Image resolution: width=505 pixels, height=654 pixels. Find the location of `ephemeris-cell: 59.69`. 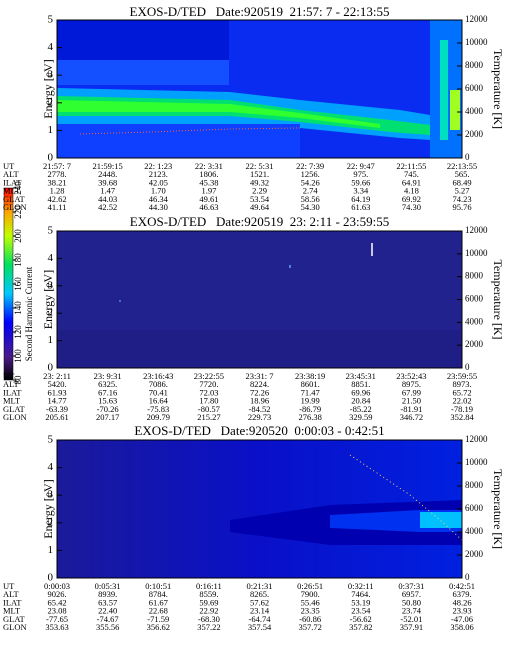

ephemeris-cell: 59.69 is located at coordinates (208, 602).